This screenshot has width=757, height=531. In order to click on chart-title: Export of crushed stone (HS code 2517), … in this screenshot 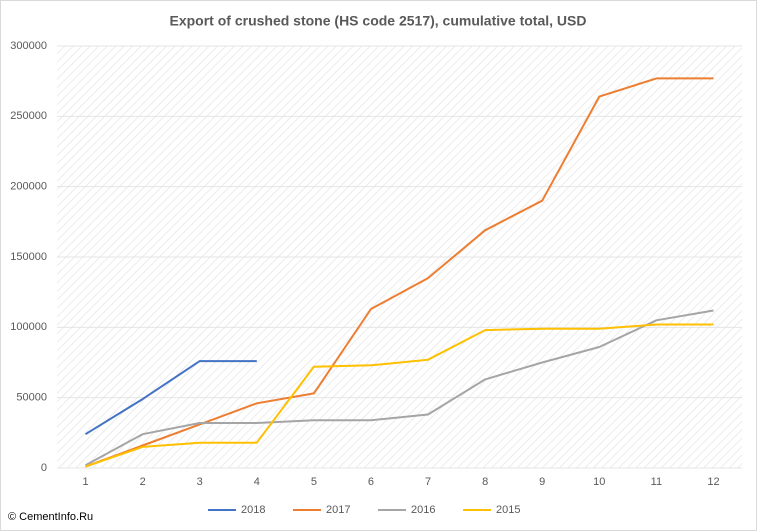, I will do `click(378, 21)`.